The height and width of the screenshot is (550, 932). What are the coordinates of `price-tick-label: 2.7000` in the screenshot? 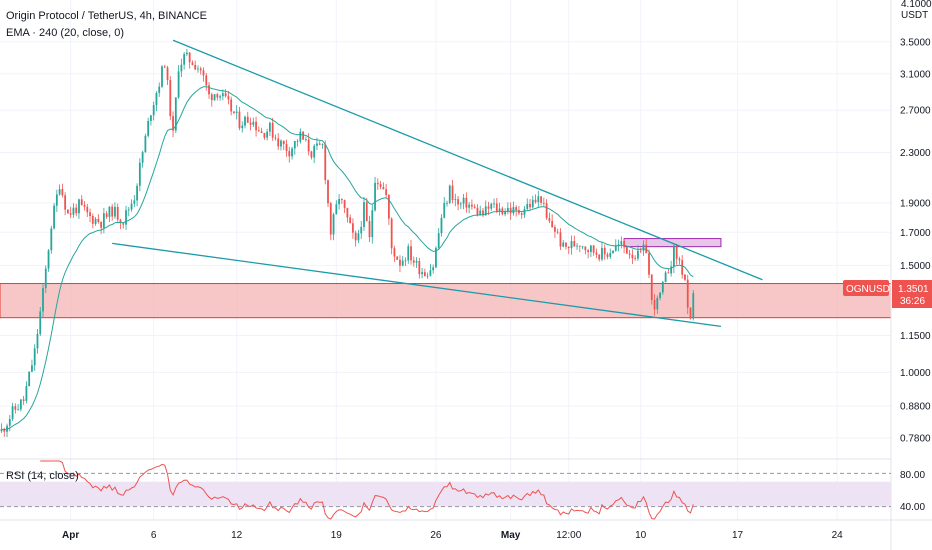 It's located at (915, 111).